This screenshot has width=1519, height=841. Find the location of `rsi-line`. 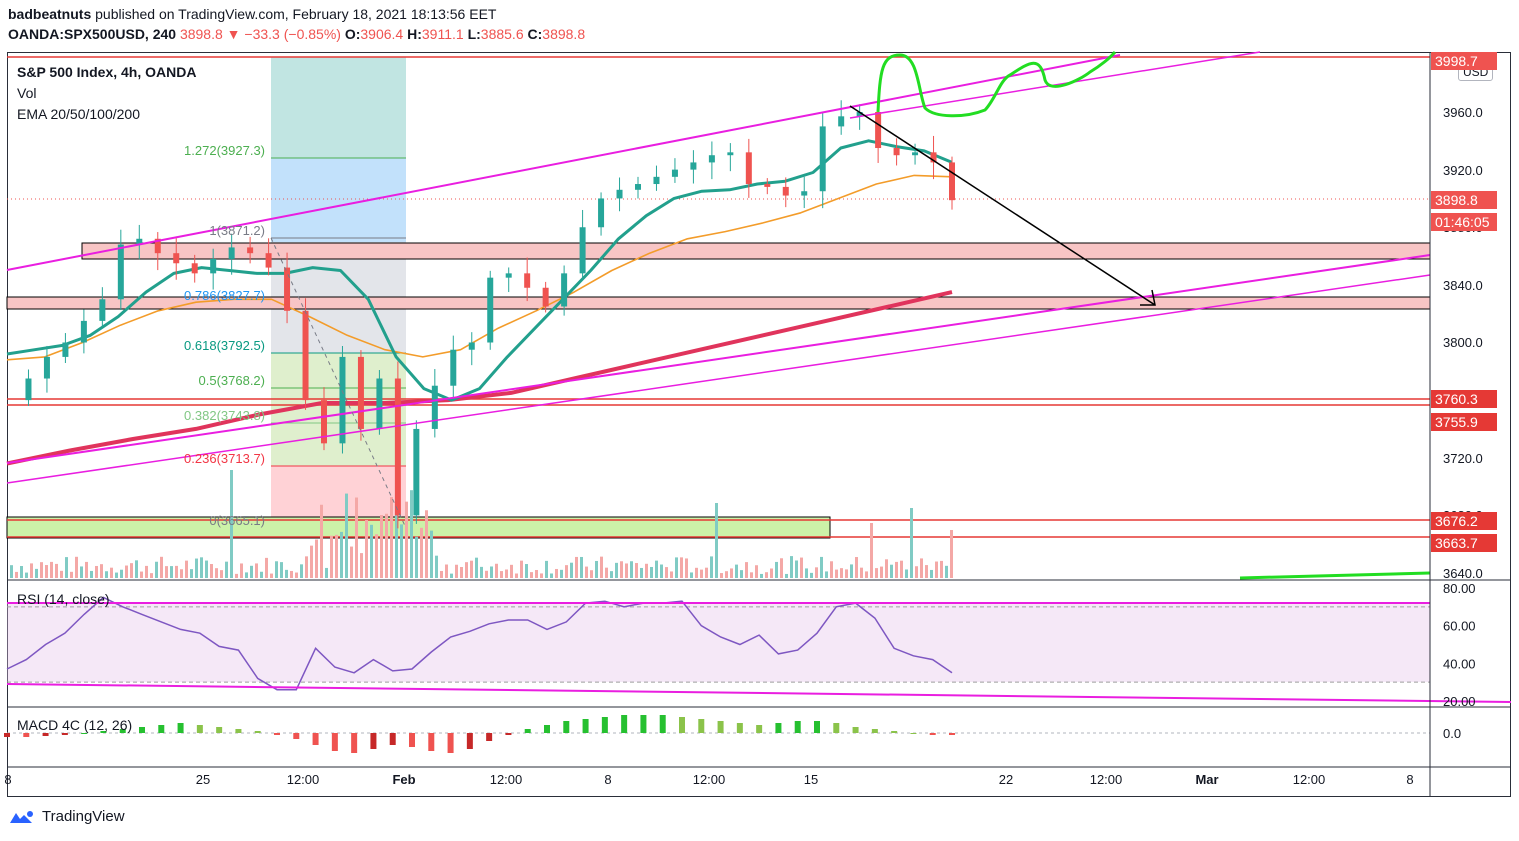

rsi-line is located at coordinates (479, 643).